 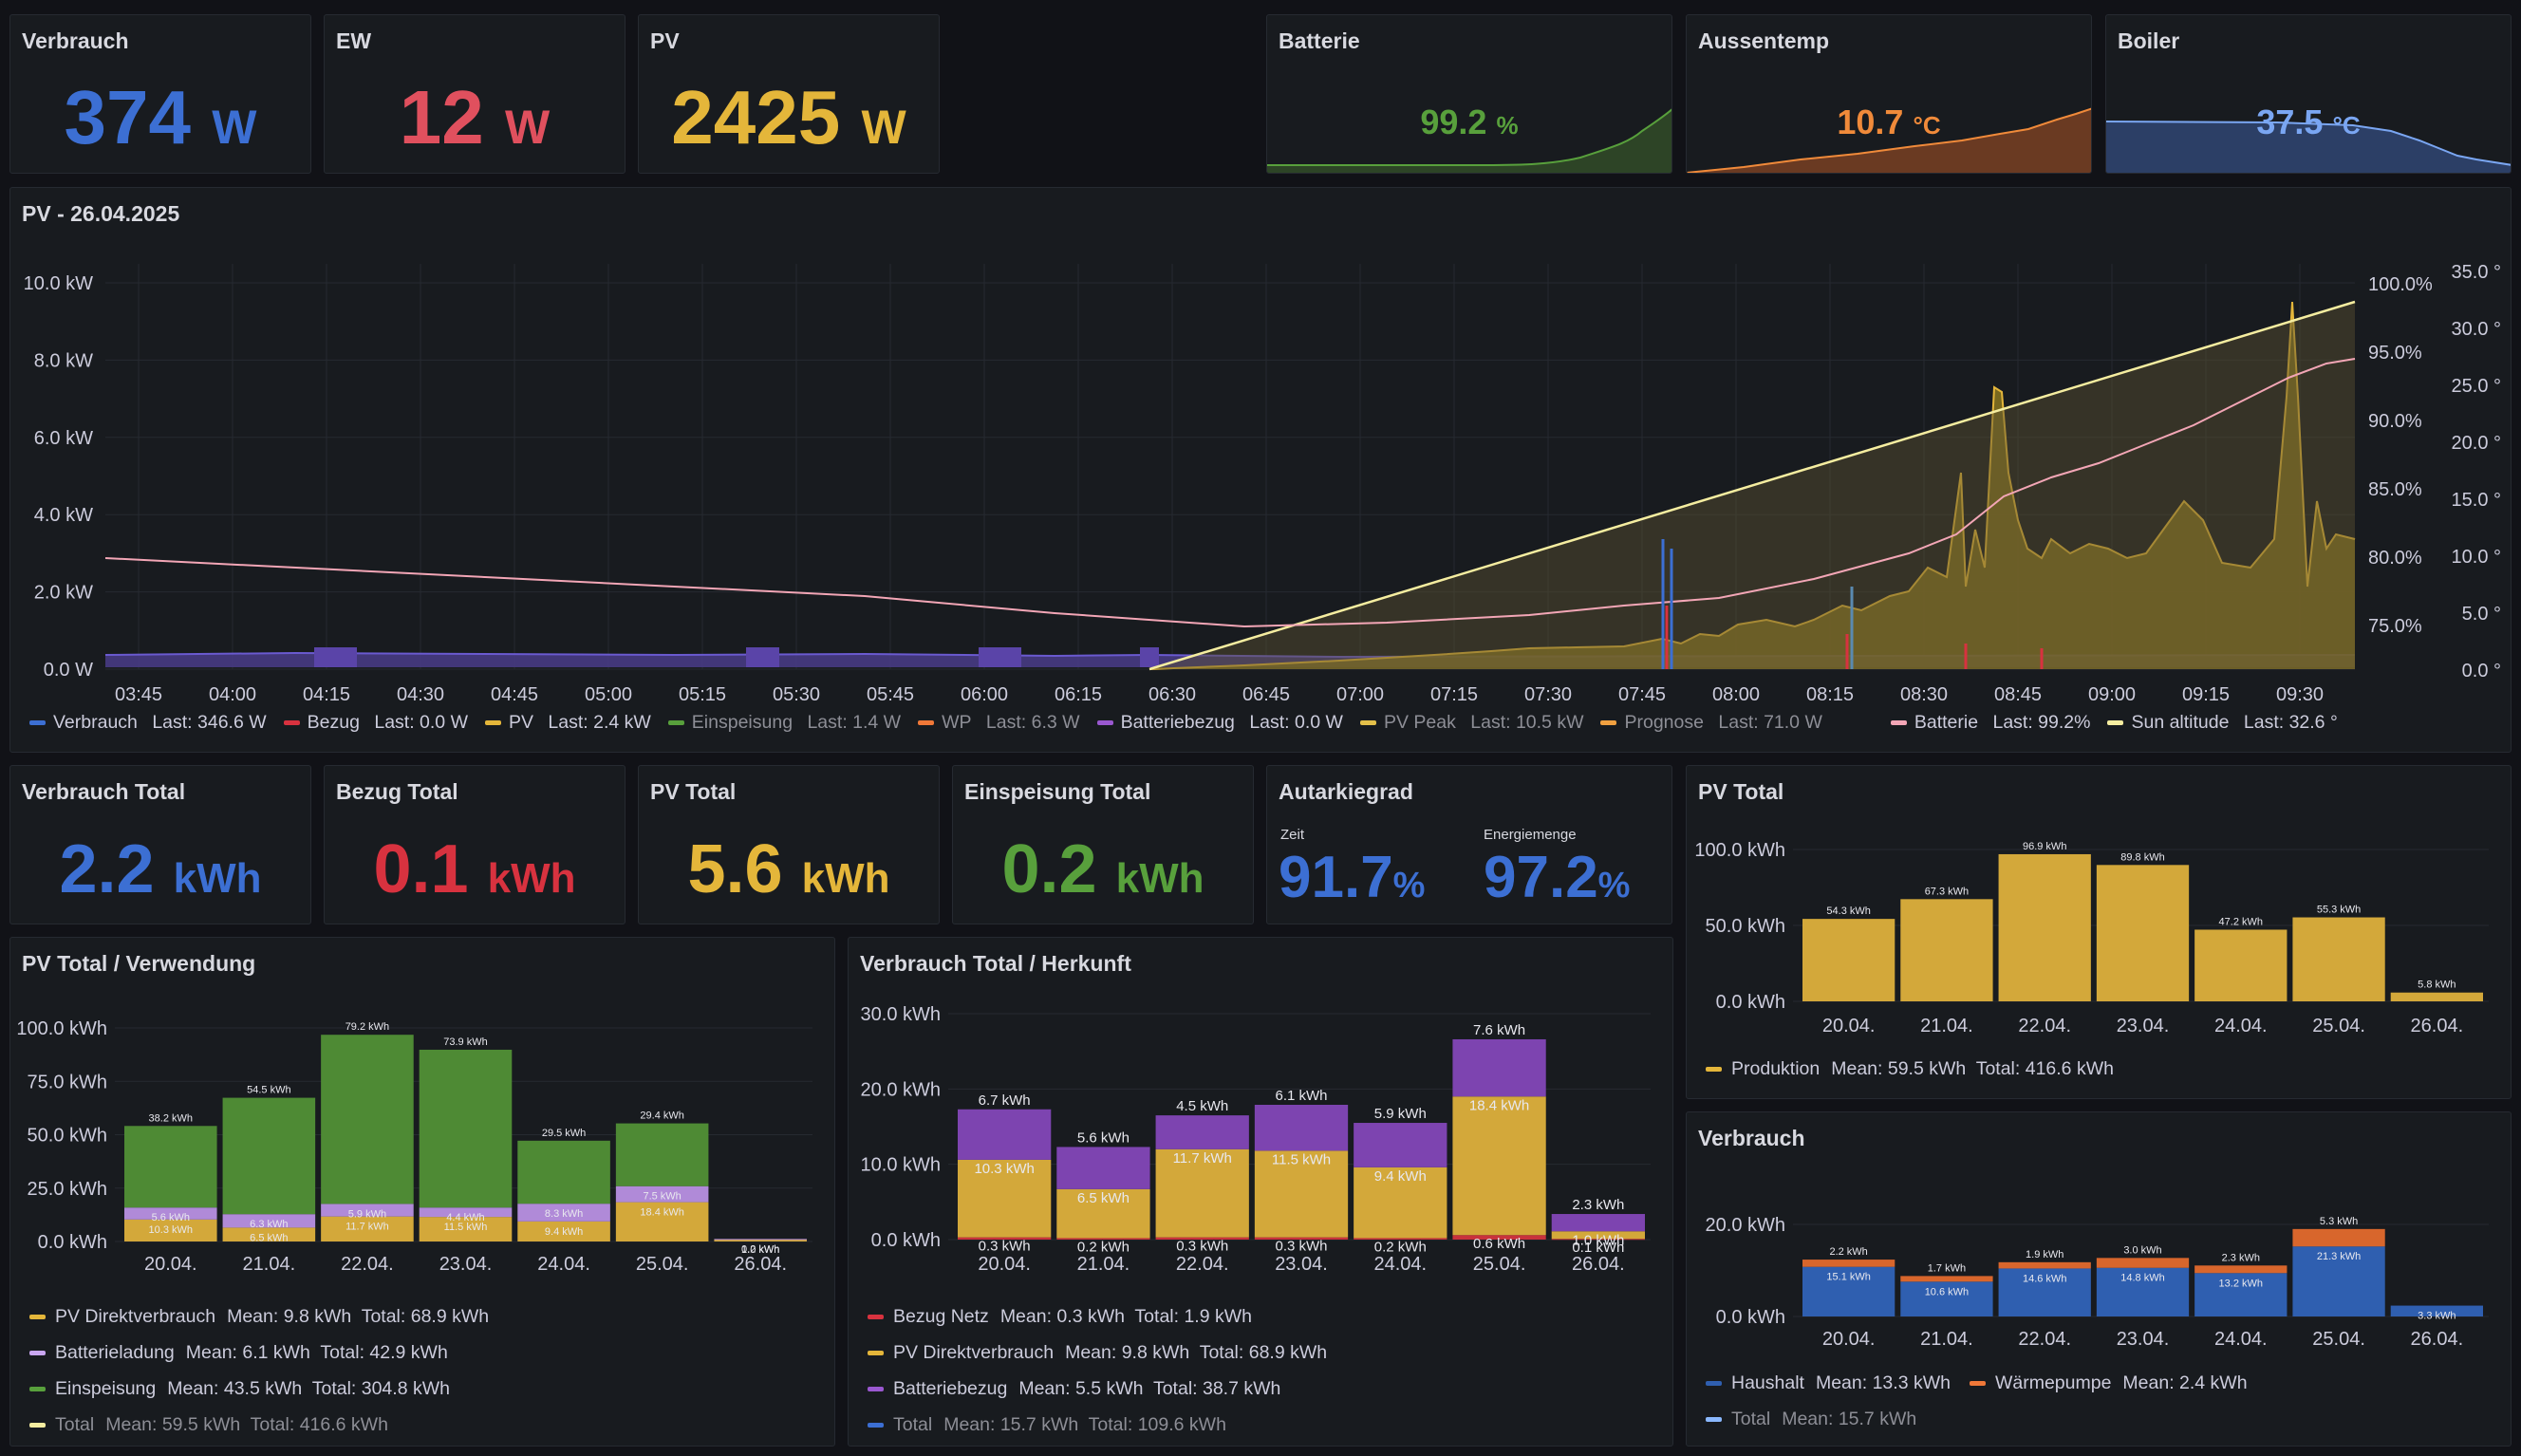 I want to click on legend-stats: Mean: 5.5 kWh Total: 38.7 kWh, so click(x=1149, y=1389).